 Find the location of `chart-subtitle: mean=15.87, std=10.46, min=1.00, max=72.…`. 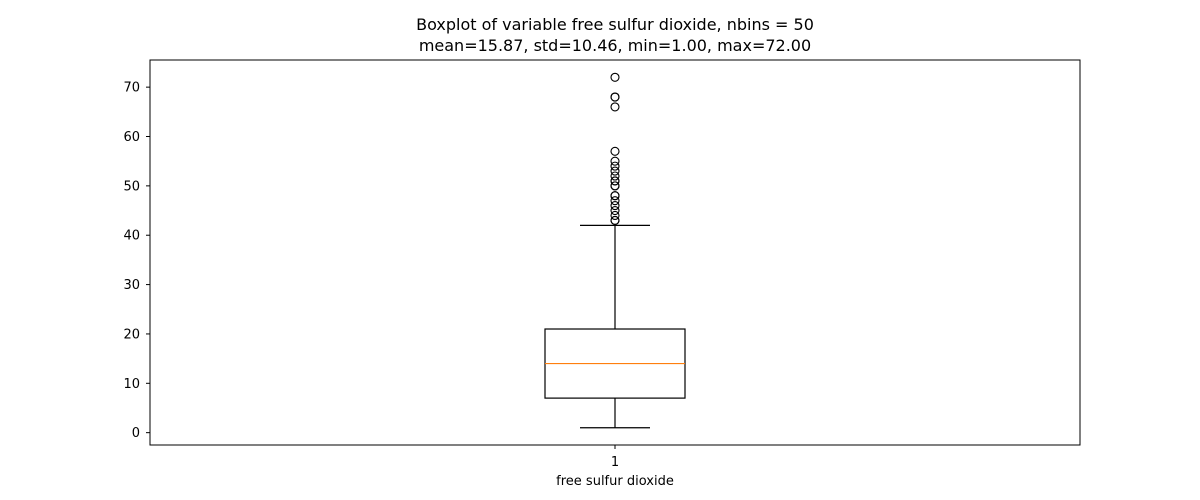

chart-subtitle: mean=15.87, std=10.46, min=1.00, max=72.… is located at coordinates (615, 45).